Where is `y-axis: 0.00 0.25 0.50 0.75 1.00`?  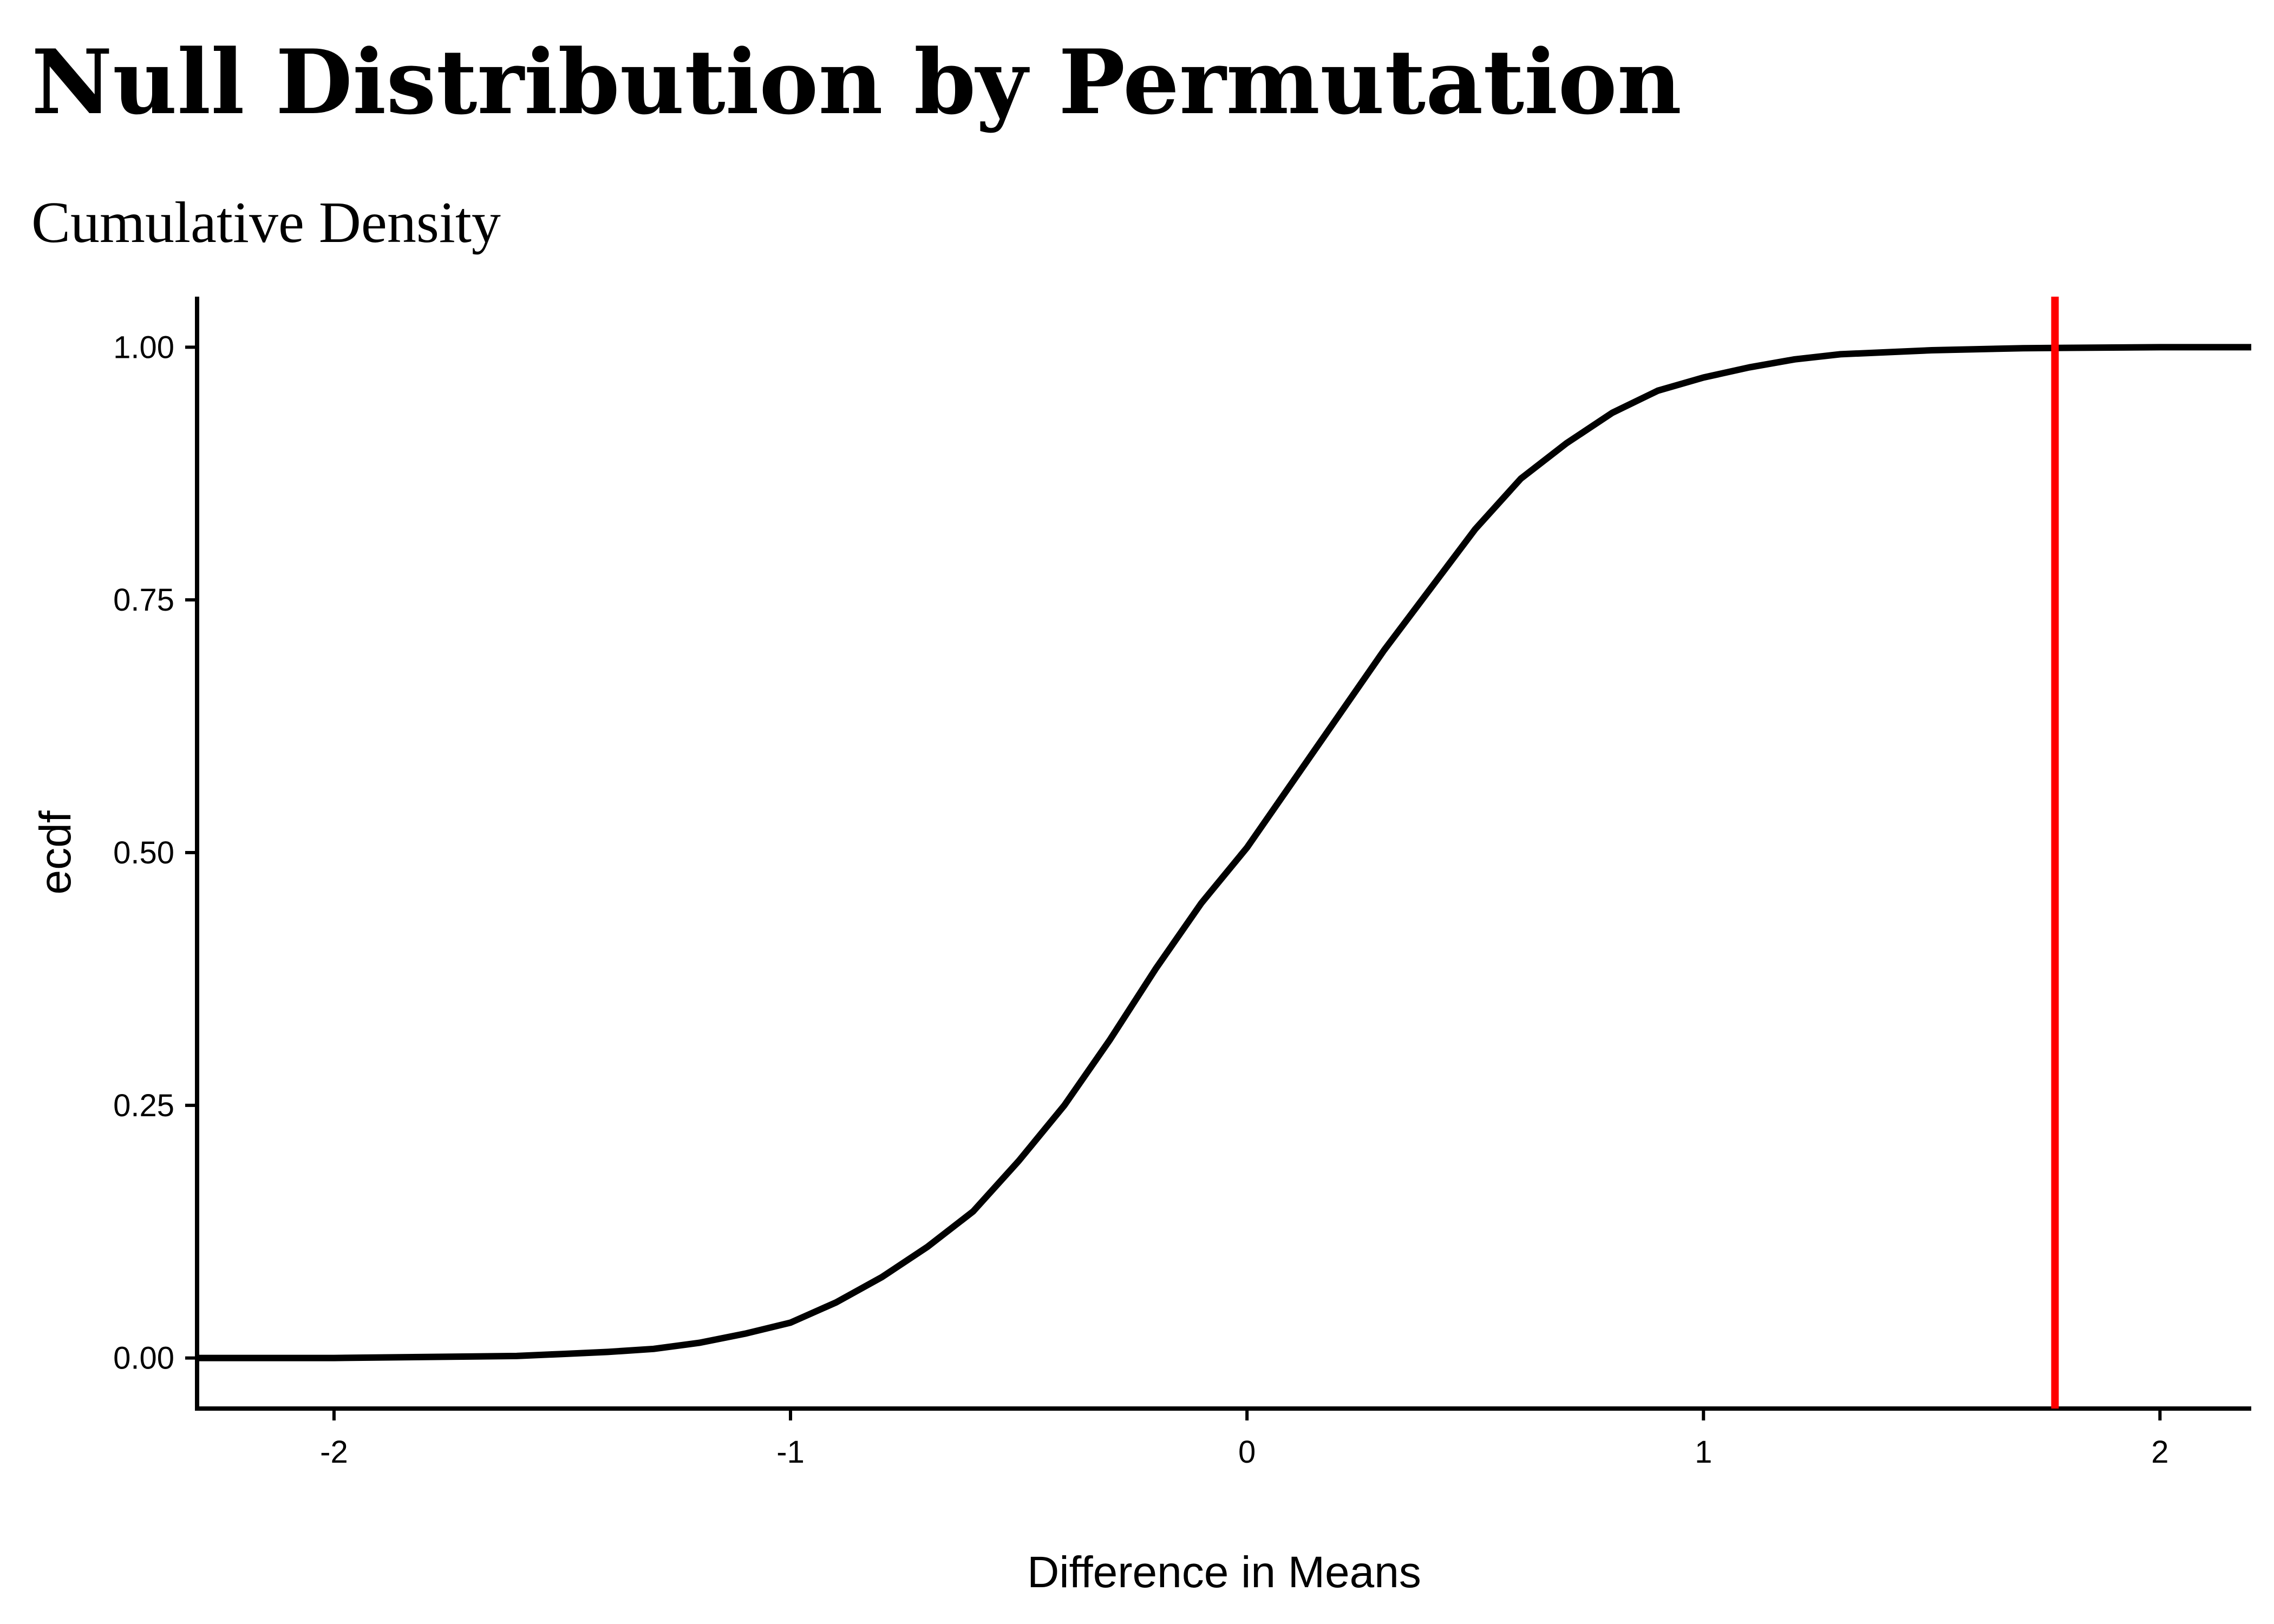 y-axis: 0.00 0.25 0.50 0.75 1.00 is located at coordinates (156, 853).